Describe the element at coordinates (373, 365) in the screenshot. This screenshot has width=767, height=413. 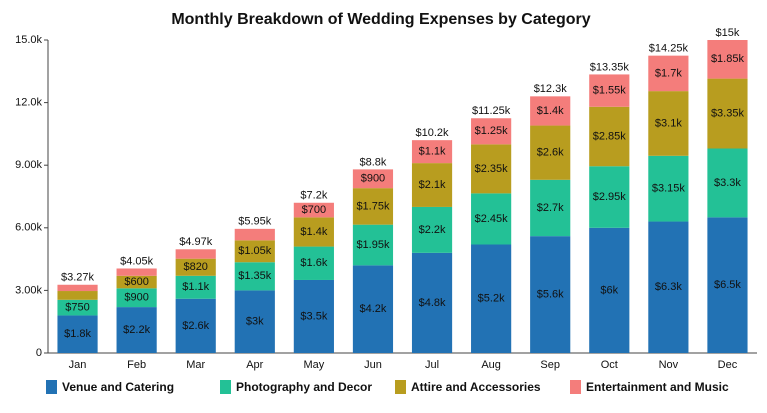
I see `x-tick-label: Jun` at that location.